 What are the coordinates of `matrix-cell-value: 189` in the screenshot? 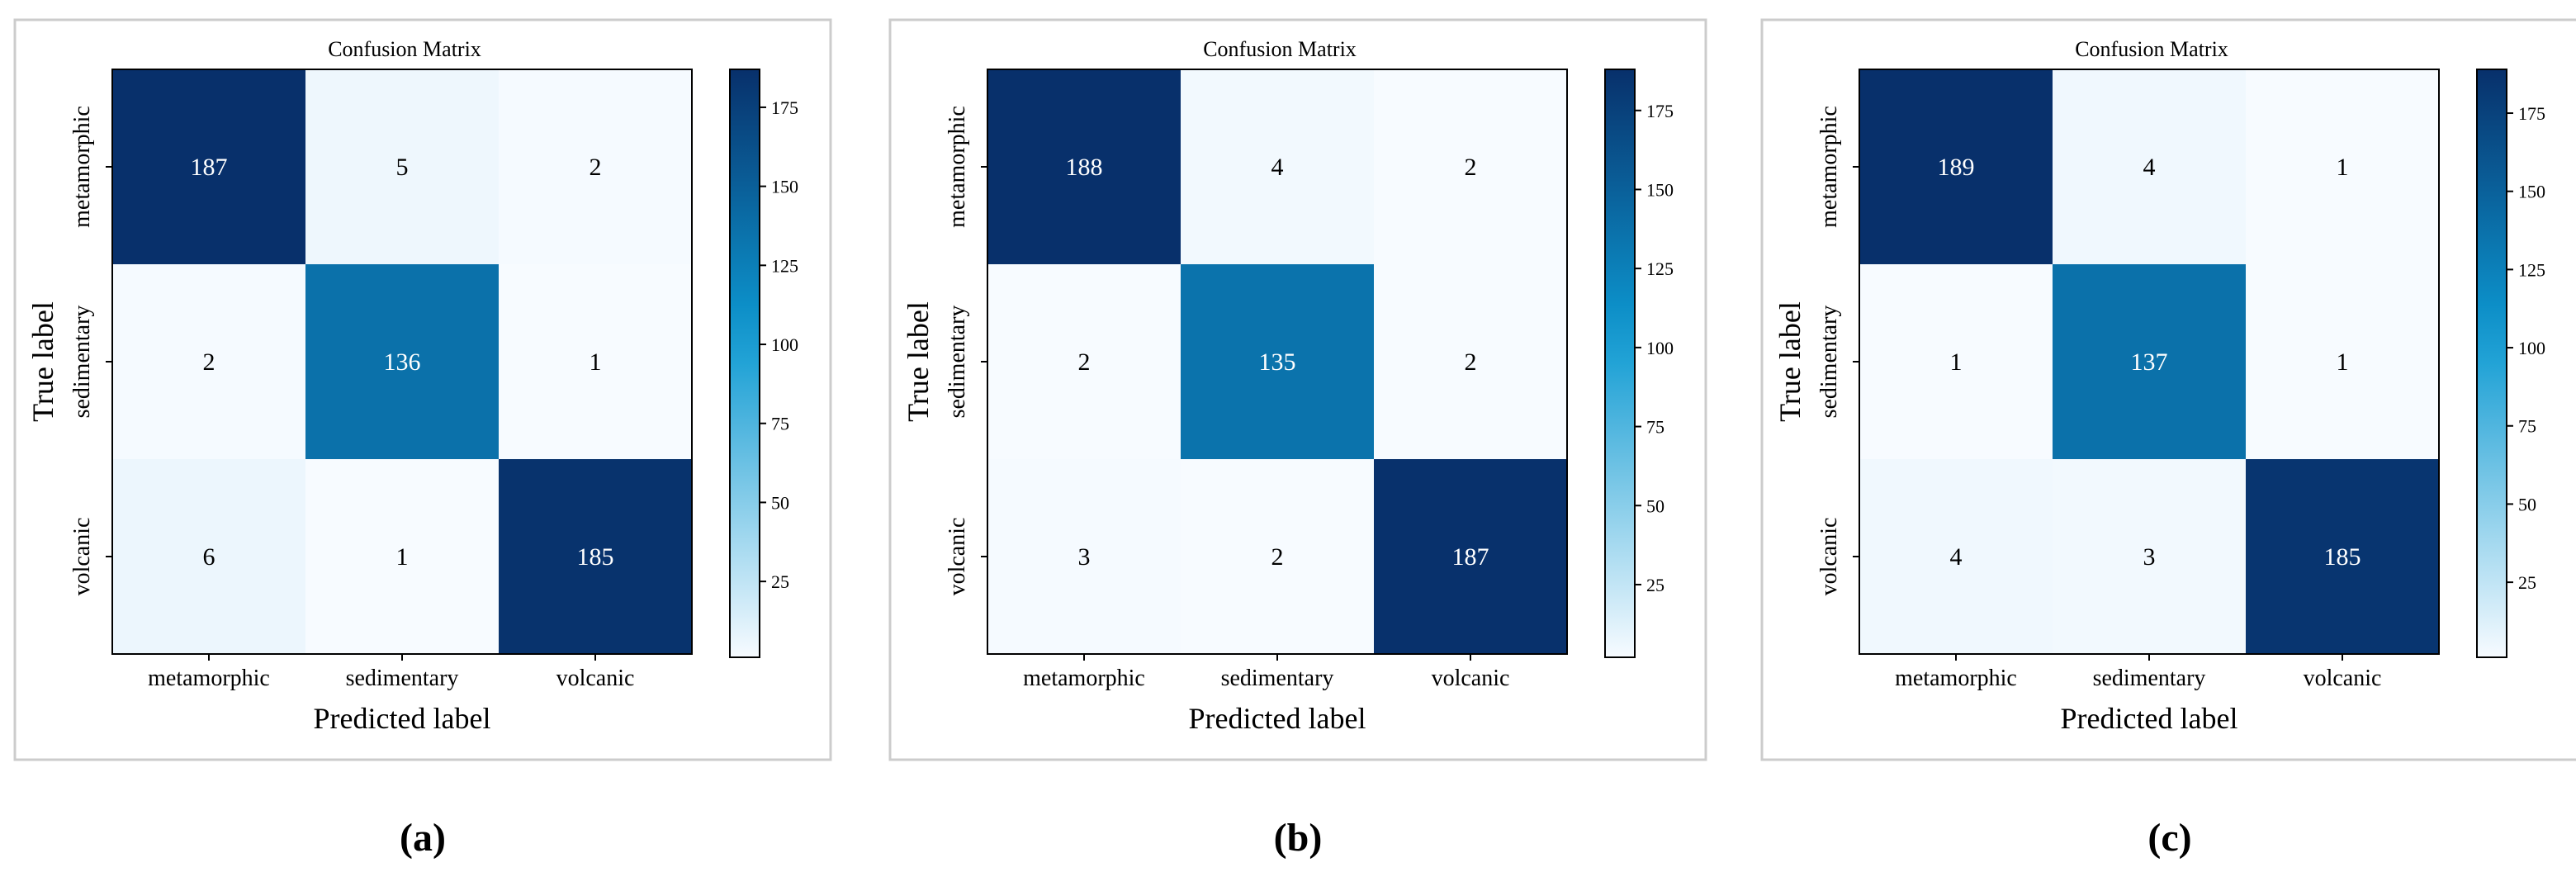 It's located at (1956, 168).